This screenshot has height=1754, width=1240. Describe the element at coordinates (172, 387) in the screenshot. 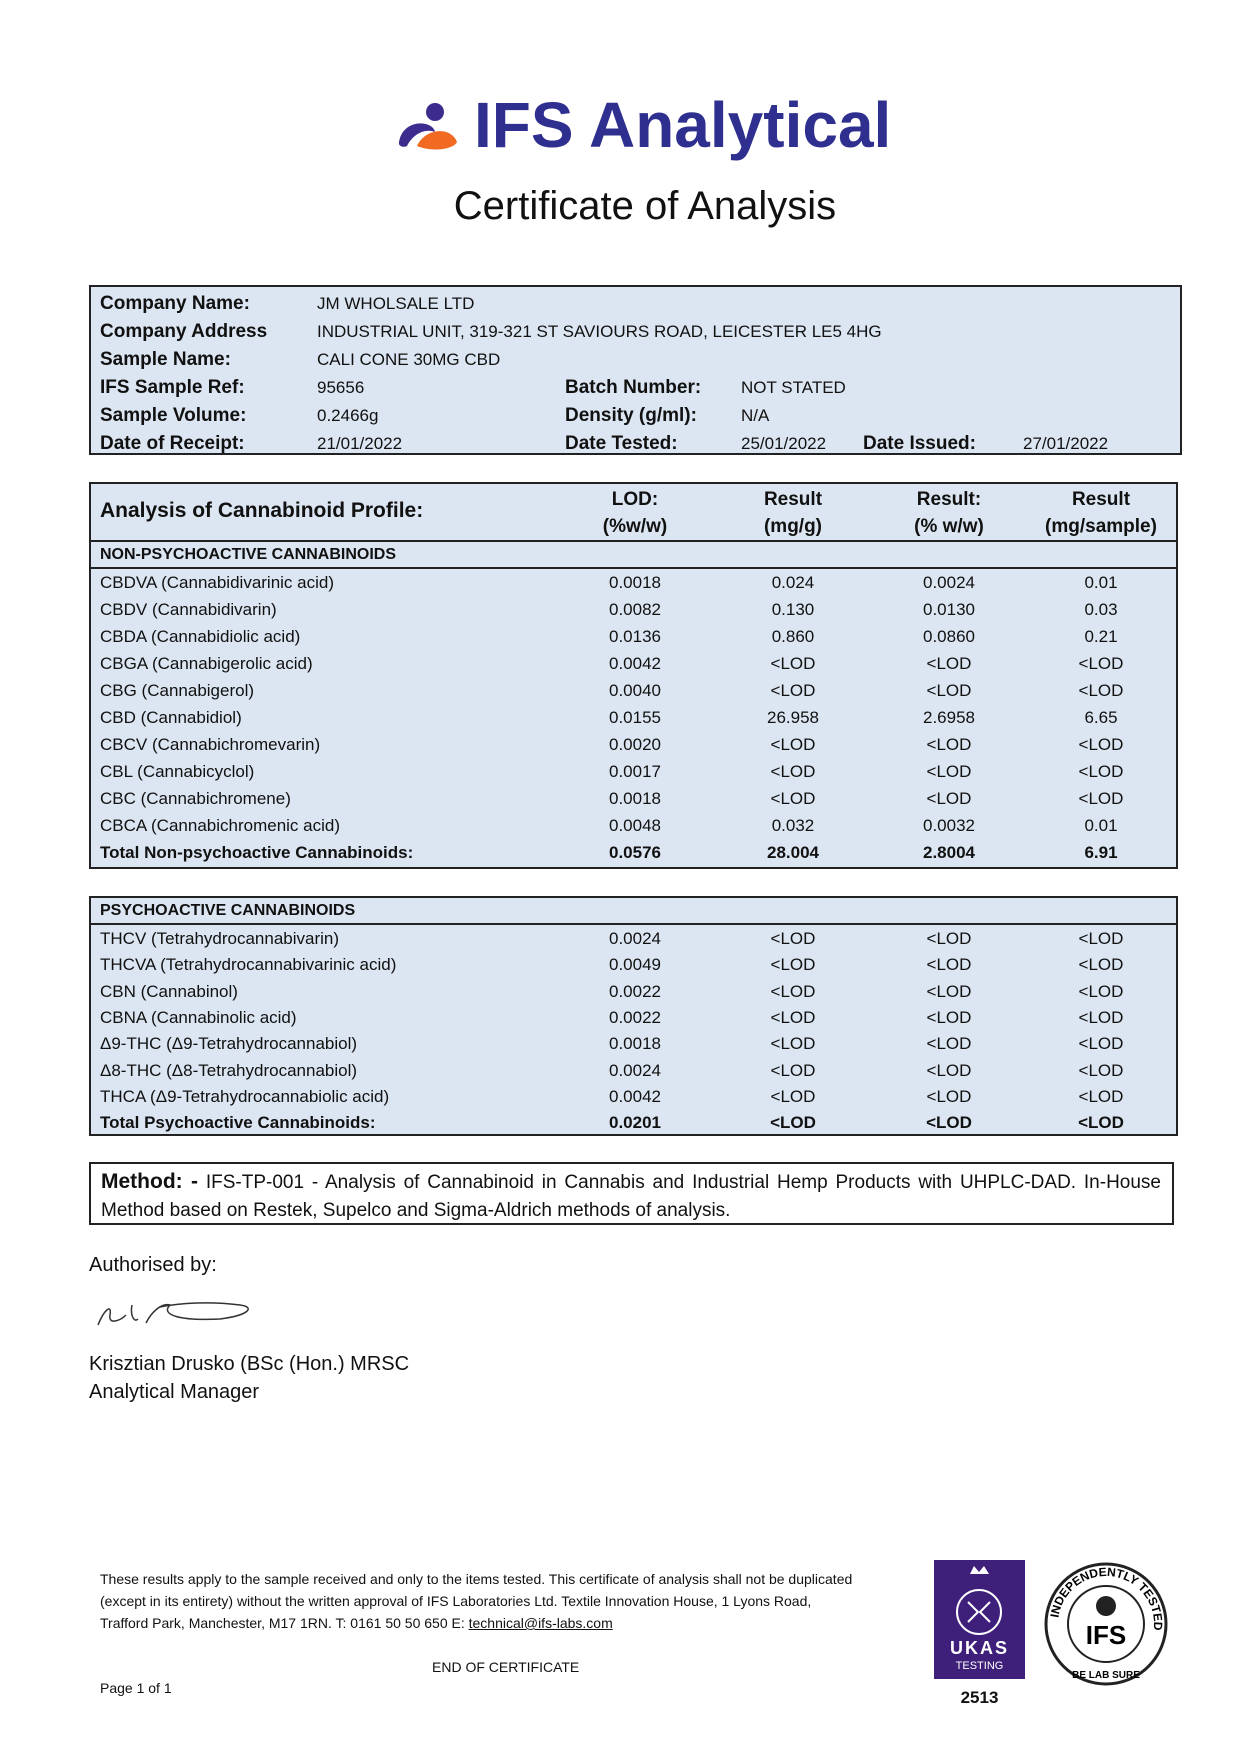

I see `info-label: IFS Sample Ref:` at that location.